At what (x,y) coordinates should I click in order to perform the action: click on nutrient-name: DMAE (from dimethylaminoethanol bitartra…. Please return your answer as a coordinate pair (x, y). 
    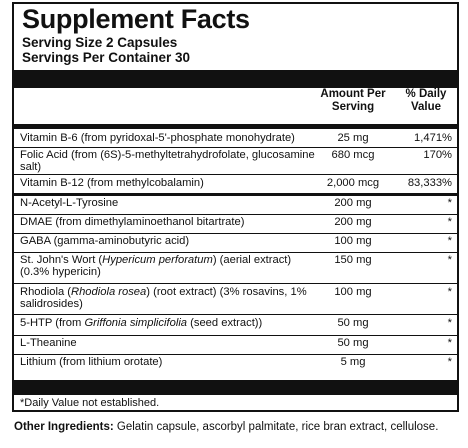
    Looking at the image, I should click on (132, 222).